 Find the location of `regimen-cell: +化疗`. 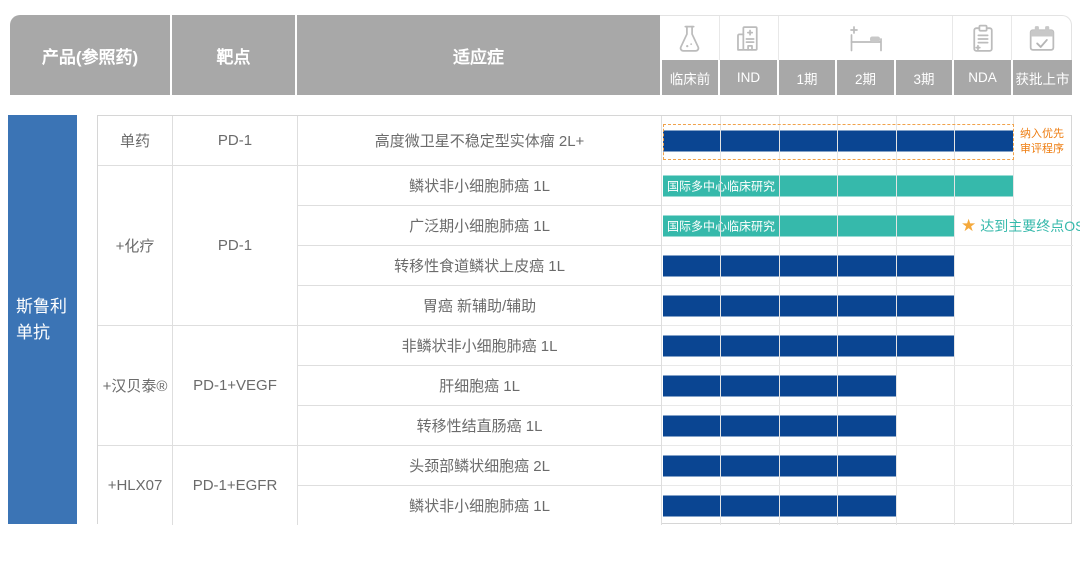

regimen-cell: +化疗 is located at coordinates (135, 245).